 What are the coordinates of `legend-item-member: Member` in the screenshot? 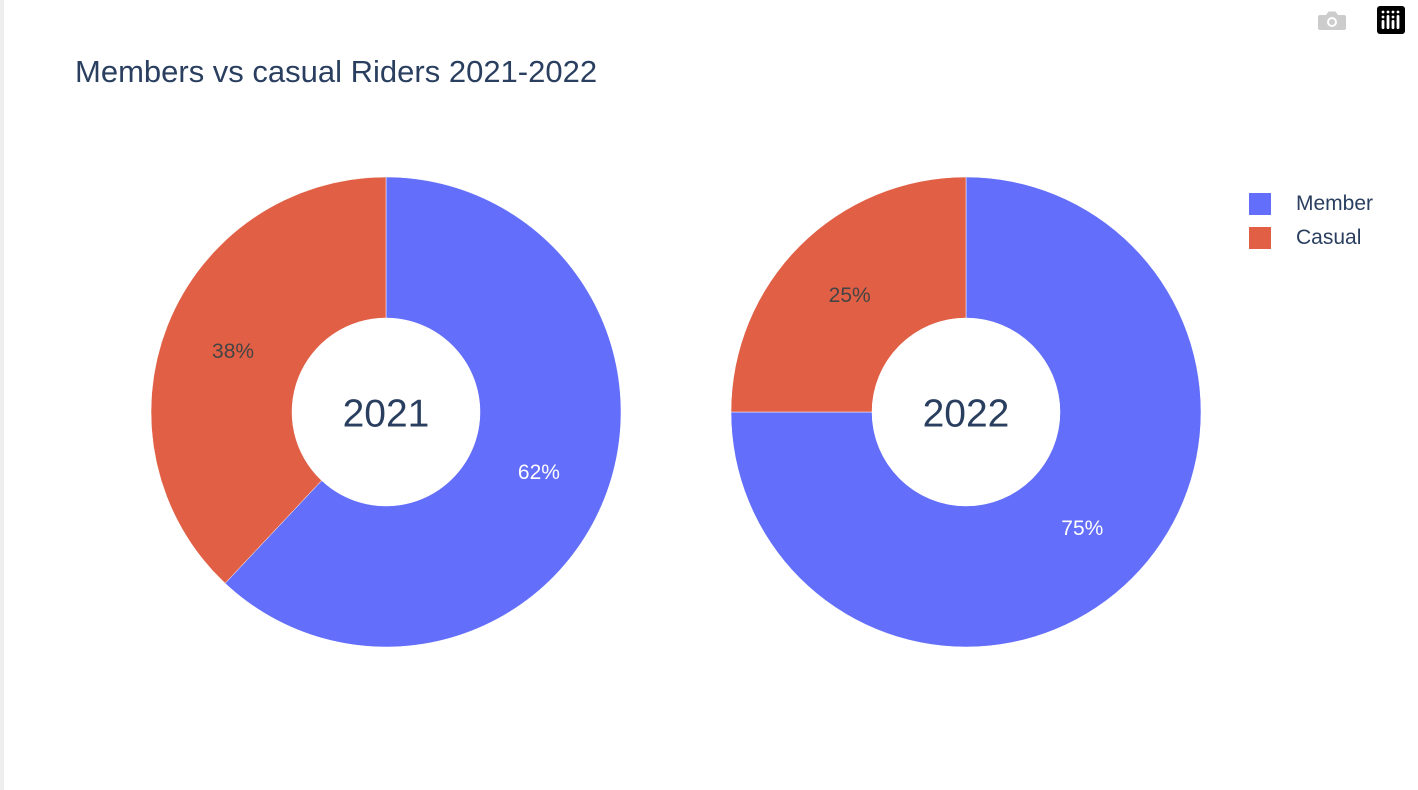 It's located at (1311, 204).